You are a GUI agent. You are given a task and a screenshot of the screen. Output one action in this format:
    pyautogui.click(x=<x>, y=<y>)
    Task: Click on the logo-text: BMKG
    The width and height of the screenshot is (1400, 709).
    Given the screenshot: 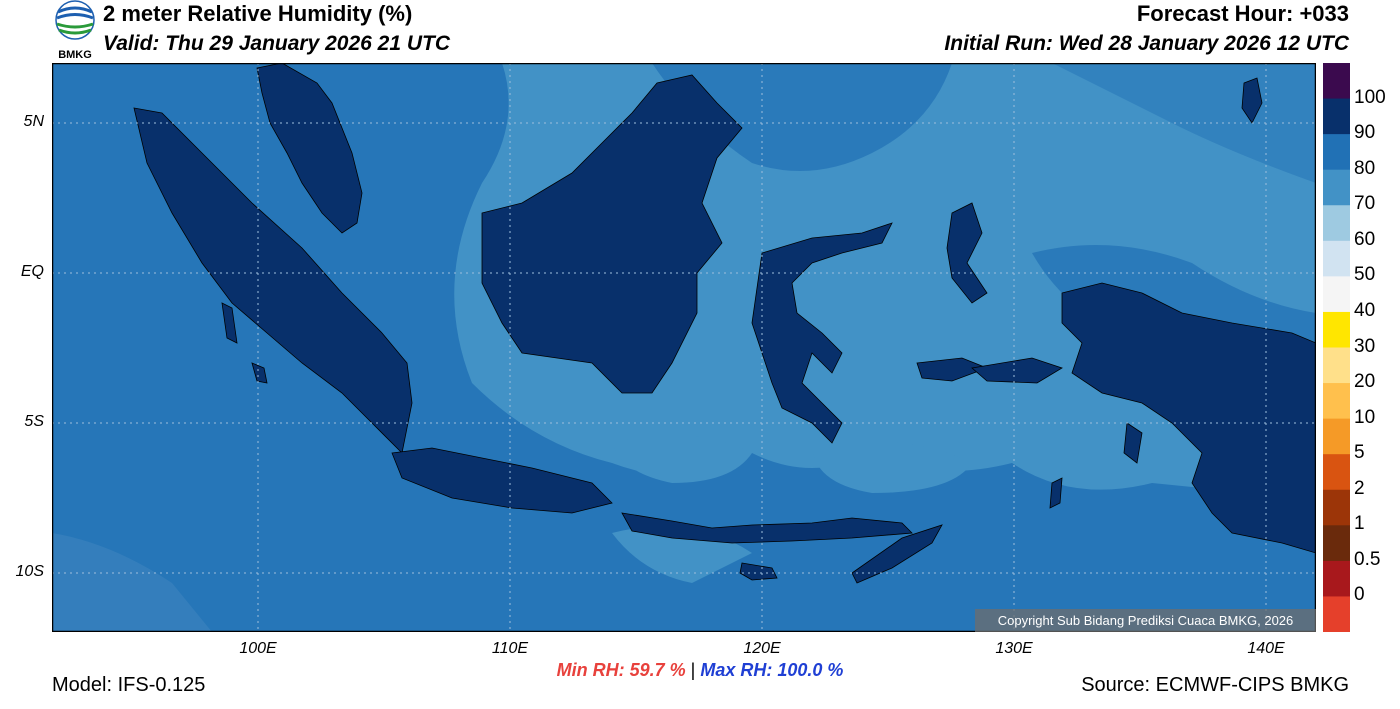 What is the action you would take?
    pyautogui.click(x=75, y=55)
    